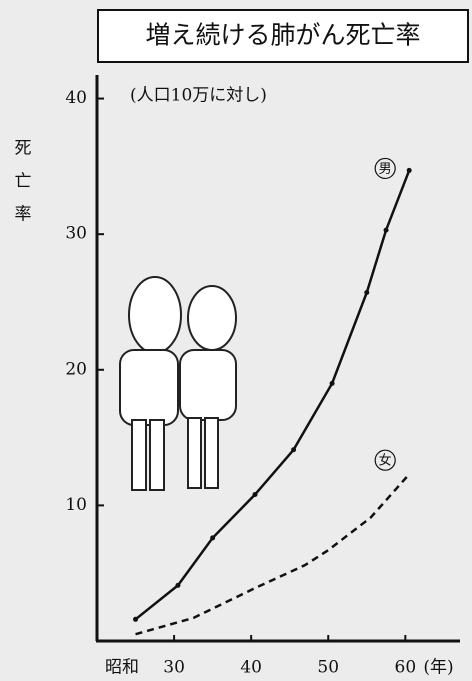  I want to click on x-era-label: 昭和, so click(122, 668).